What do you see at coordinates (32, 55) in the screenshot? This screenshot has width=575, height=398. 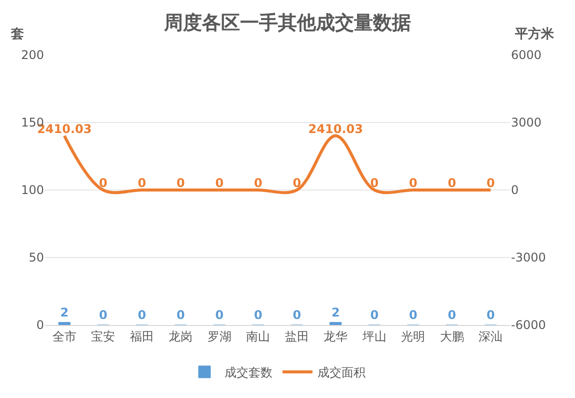 I see `y-tick-label: 200` at bounding box center [32, 55].